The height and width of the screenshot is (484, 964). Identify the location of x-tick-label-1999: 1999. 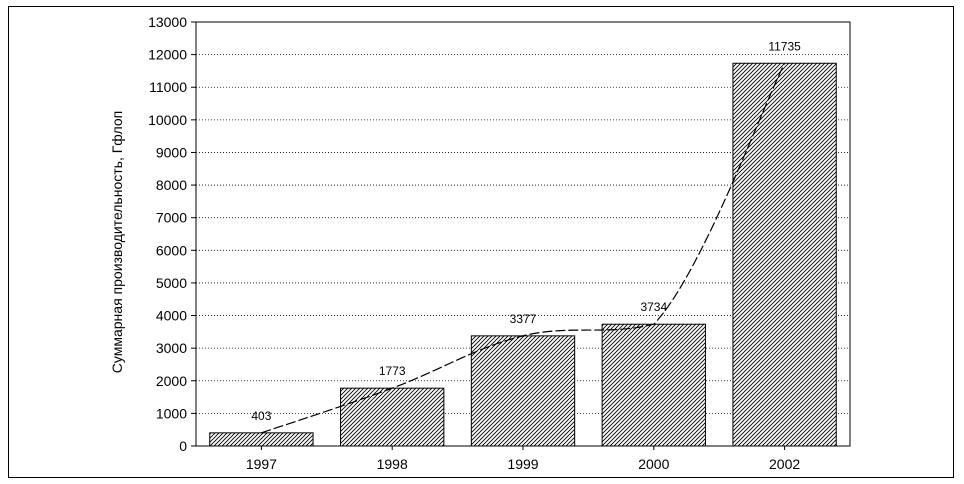
(522, 464).